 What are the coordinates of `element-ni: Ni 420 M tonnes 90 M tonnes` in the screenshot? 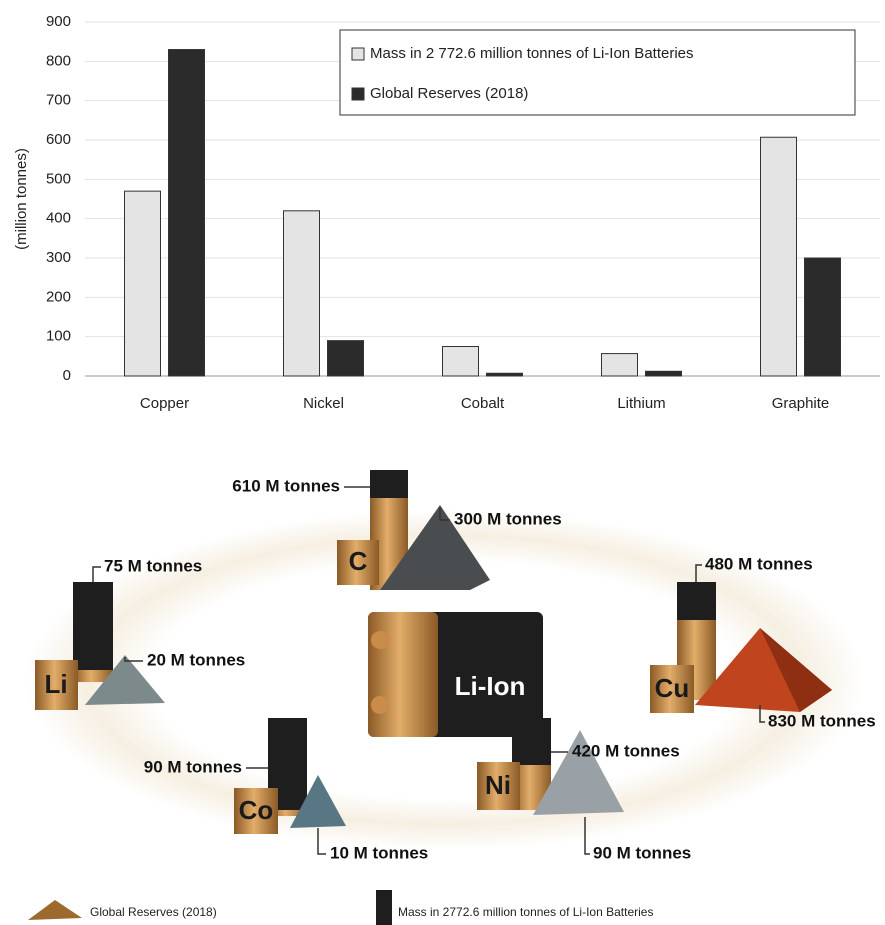 It's located at (584, 790).